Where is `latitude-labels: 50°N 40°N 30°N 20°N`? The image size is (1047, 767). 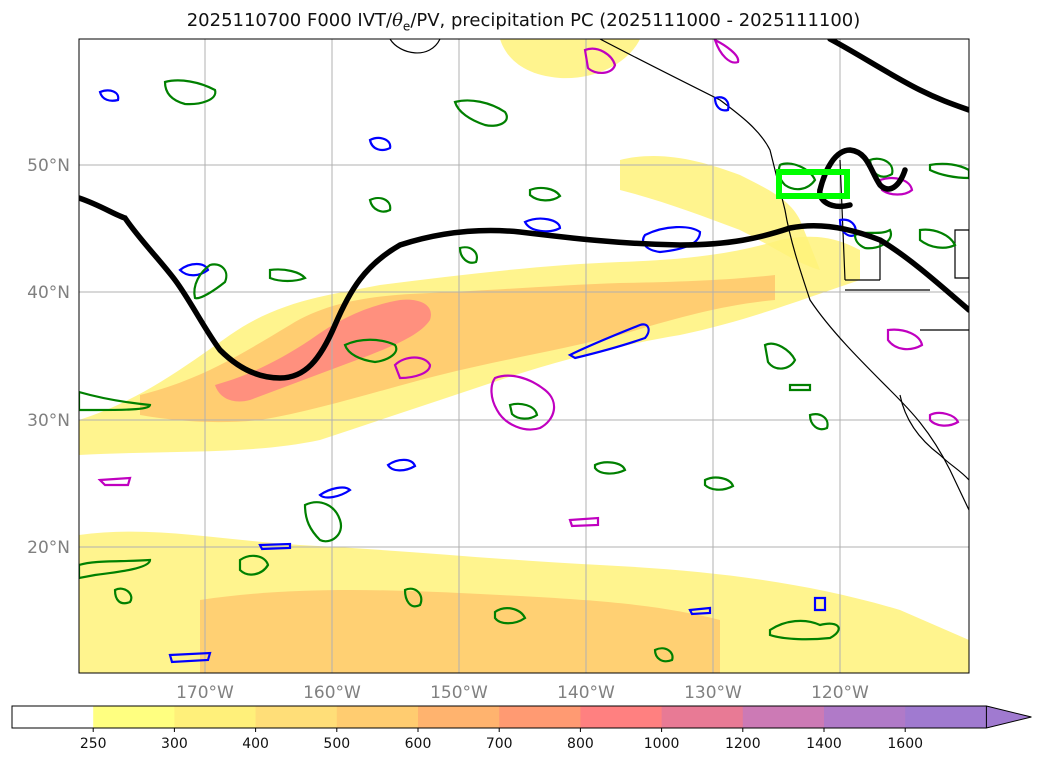 latitude-labels: 50°N 40°N 30°N 20°N is located at coordinates (48, 357).